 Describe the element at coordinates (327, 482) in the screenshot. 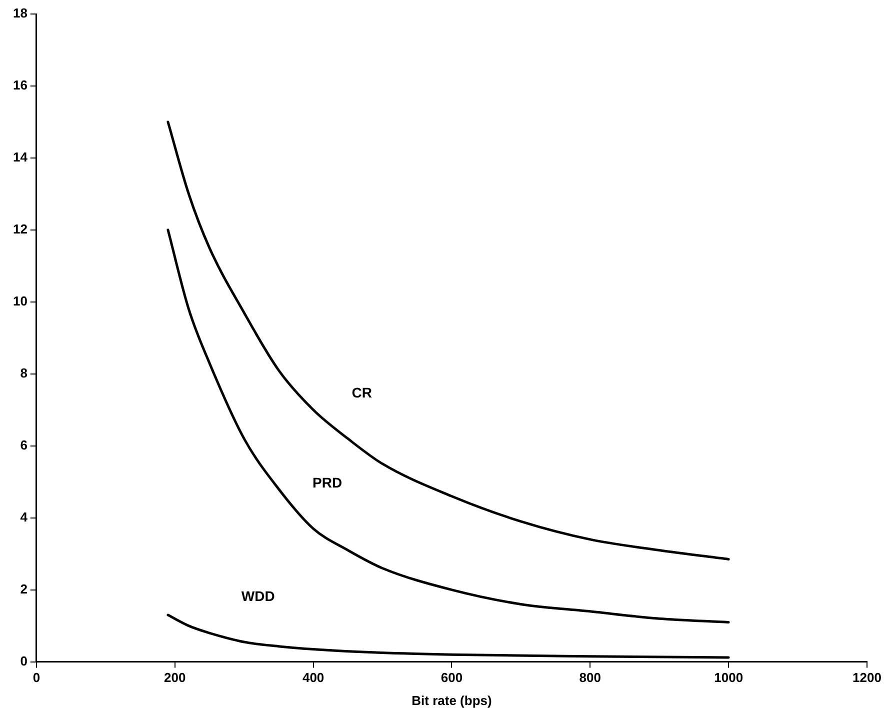

I see `series-label: PRD` at that location.